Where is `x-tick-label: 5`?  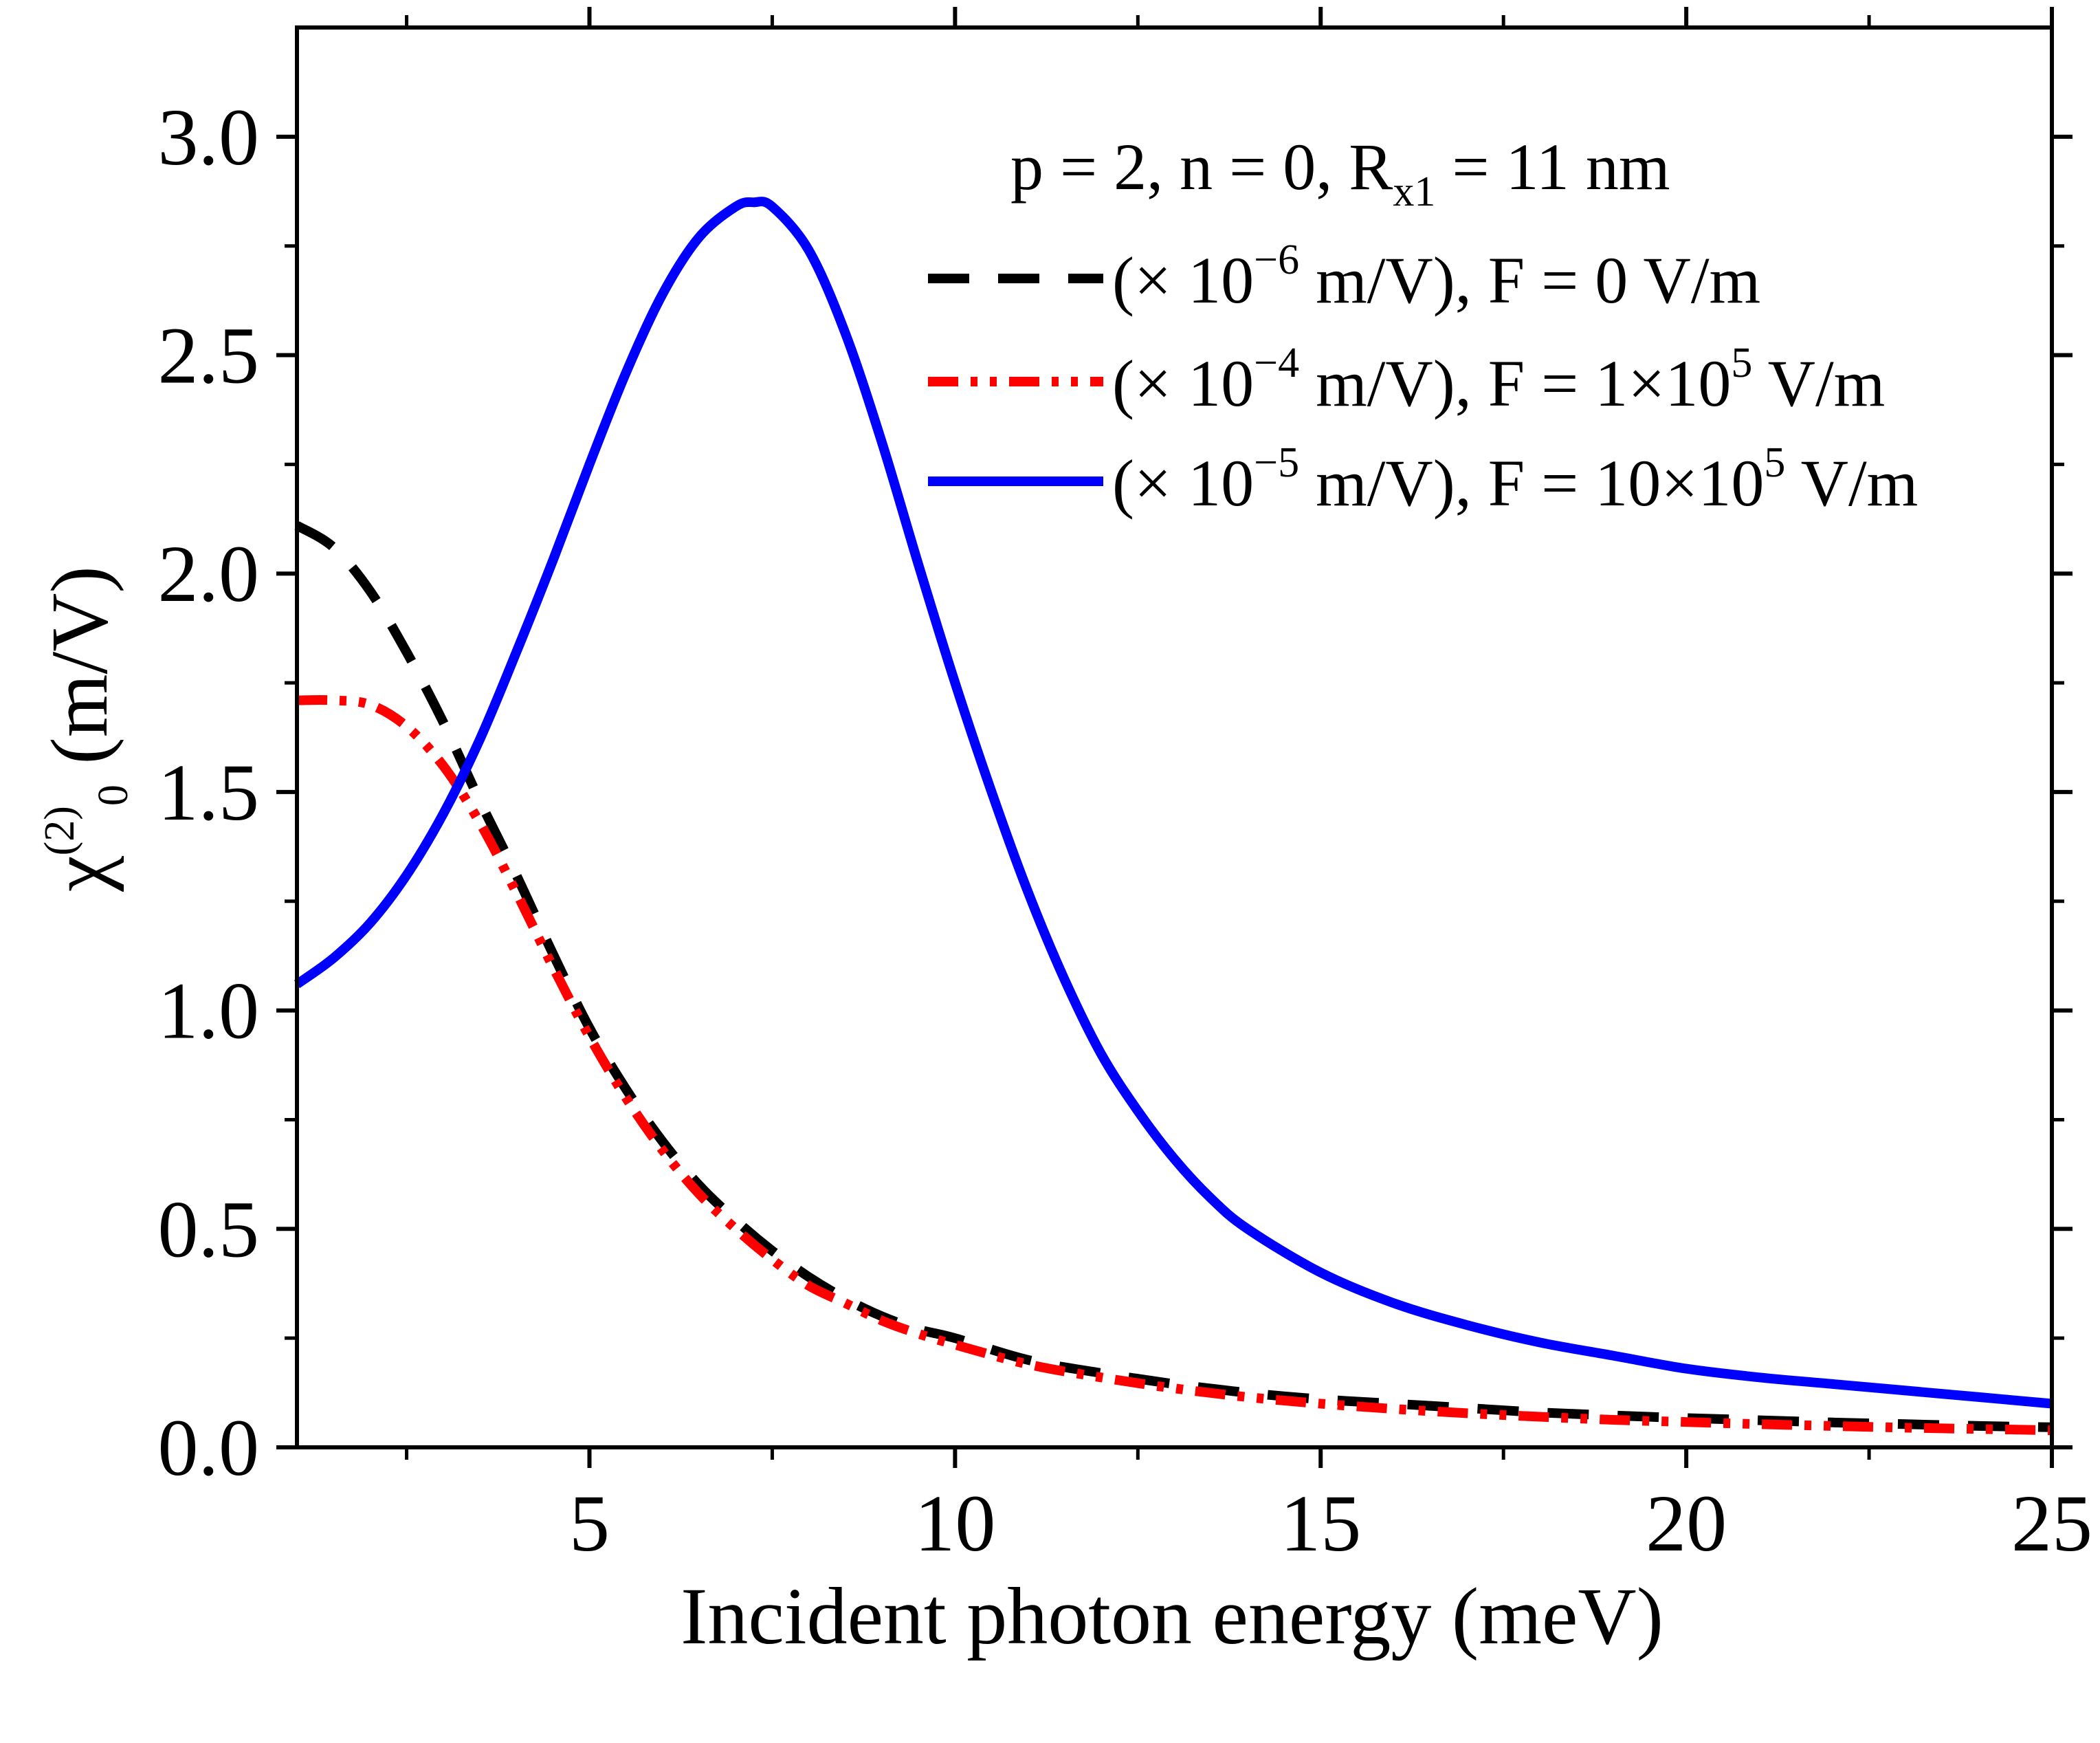
x-tick-label: 5 is located at coordinates (589, 1523).